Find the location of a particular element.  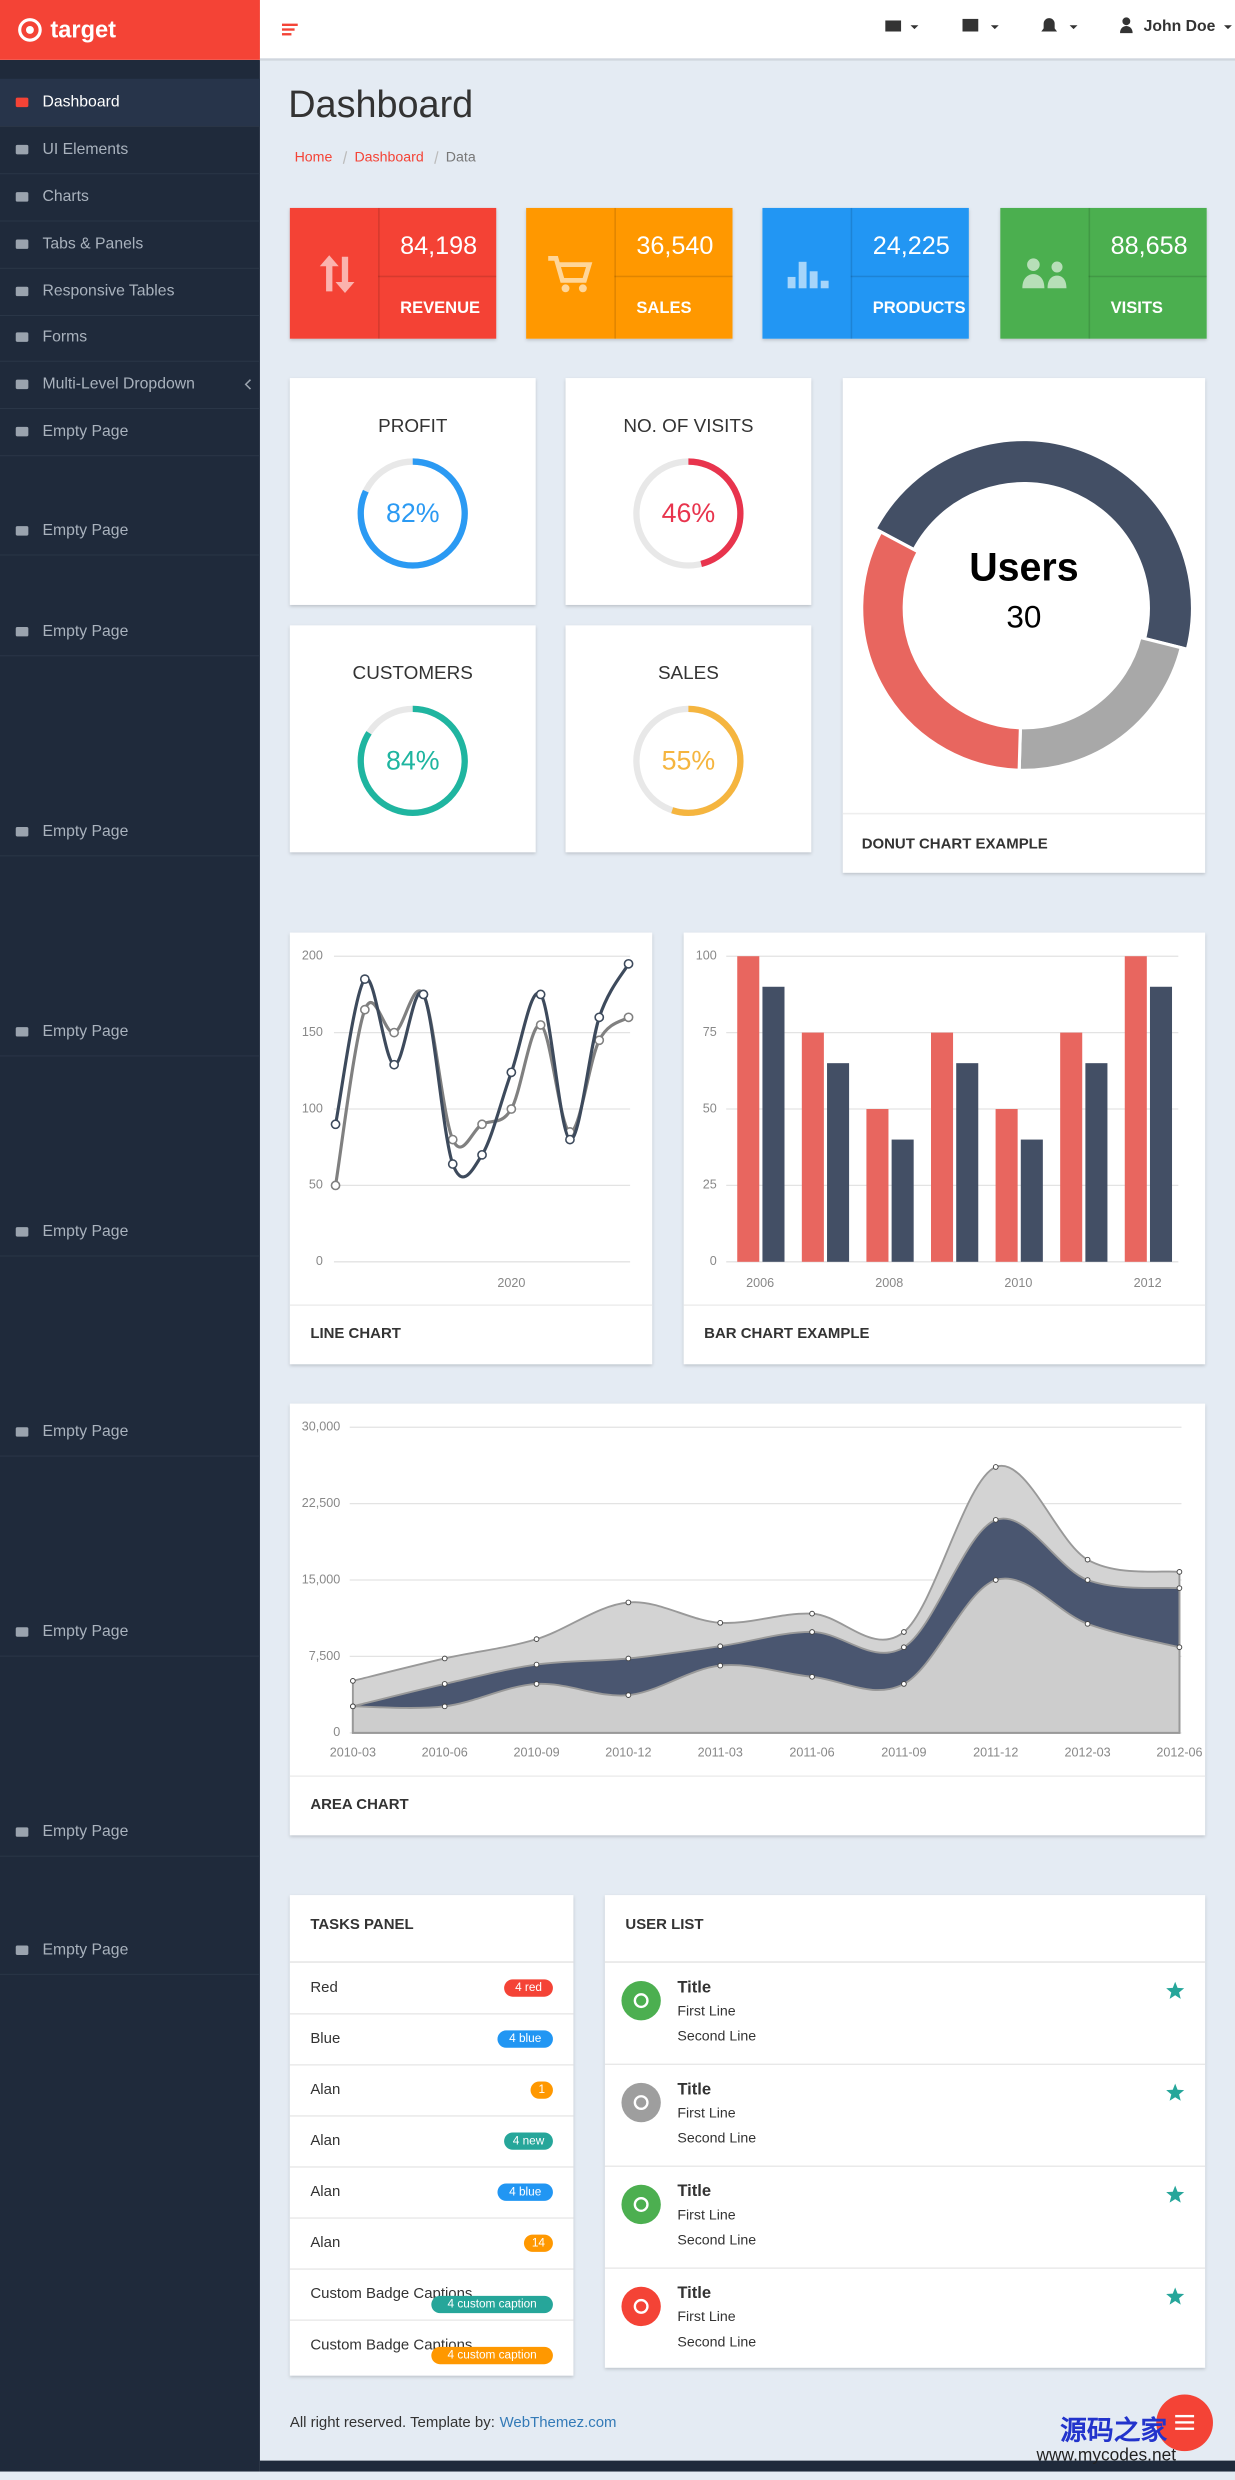

nav-item: Tabs & Panels is located at coordinates (93, 243).